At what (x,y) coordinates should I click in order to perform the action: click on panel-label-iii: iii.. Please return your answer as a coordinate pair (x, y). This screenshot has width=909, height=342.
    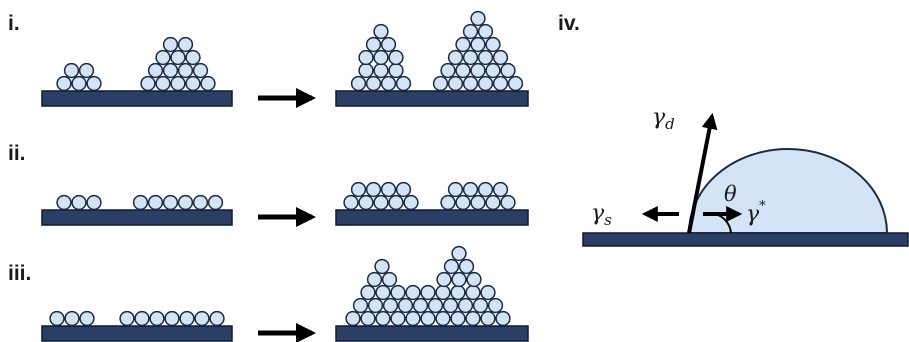
    Looking at the image, I should click on (19, 273).